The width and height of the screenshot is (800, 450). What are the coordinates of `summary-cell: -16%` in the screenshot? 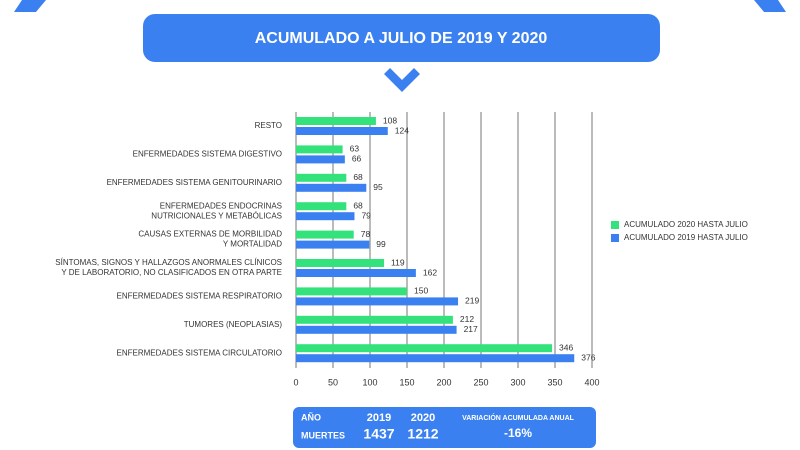 It's located at (518, 433).